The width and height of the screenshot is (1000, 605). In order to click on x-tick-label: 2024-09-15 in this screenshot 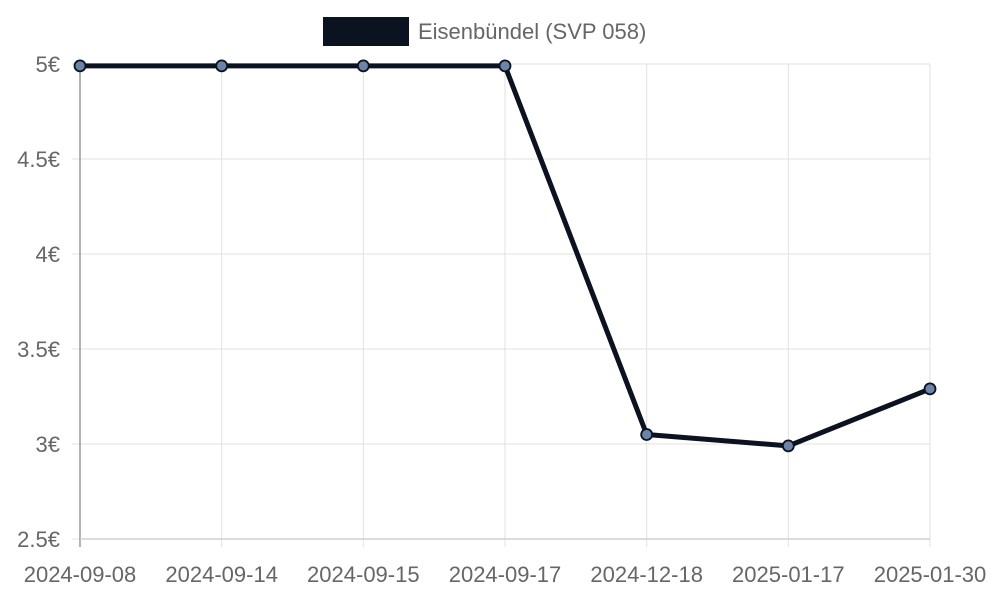, I will do `click(363, 574)`.